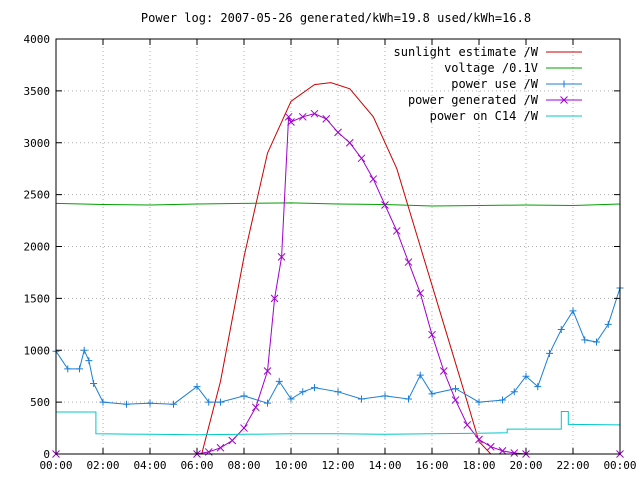 The height and width of the screenshot is (480, 640). I want to click on x-tick-label: 08:00, so click(243, 465).